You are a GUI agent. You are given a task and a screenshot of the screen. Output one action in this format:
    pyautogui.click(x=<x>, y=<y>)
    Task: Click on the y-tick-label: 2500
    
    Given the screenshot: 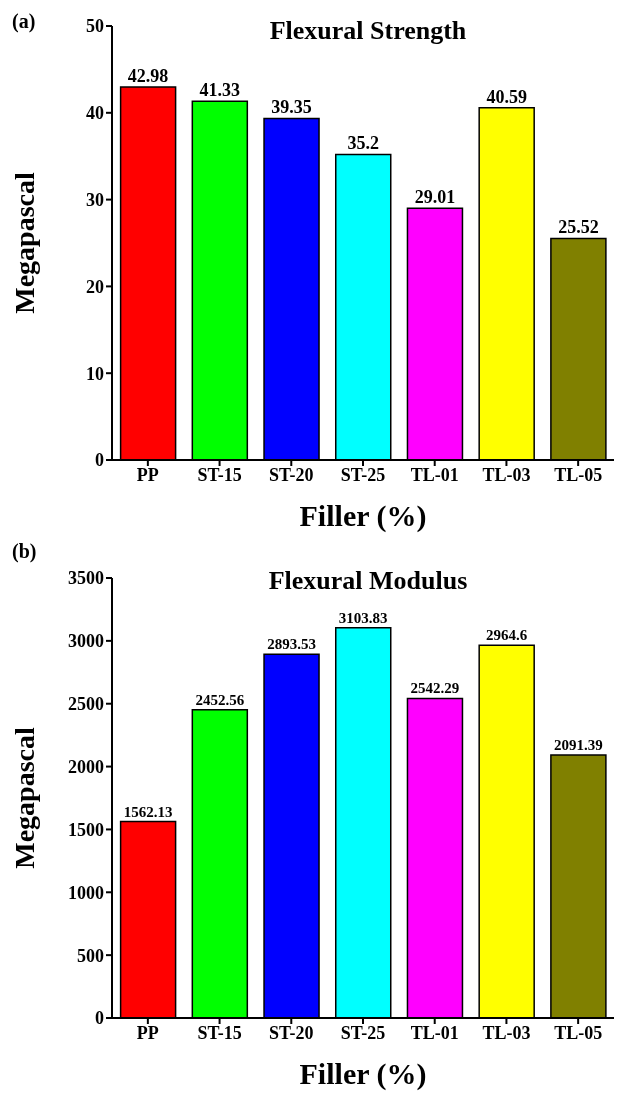 What is the action you would take?
    pyautogui.click(x=86, y=704)
    